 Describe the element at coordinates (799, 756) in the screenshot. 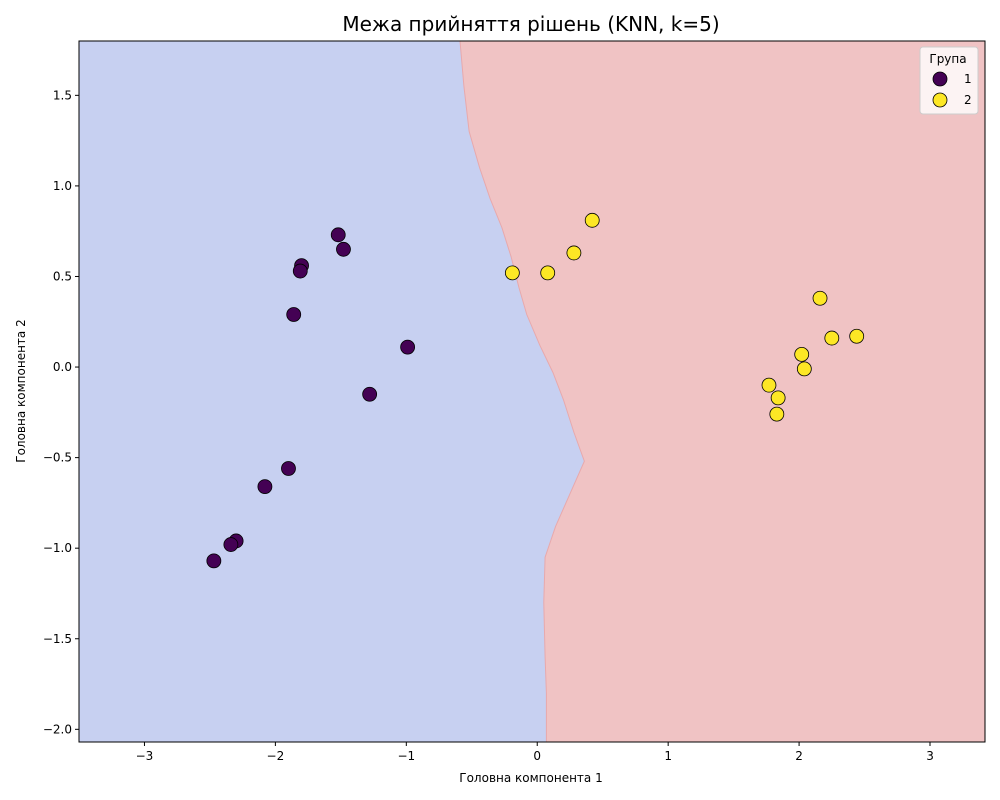

I see `x-tick-label: 2` at that location.